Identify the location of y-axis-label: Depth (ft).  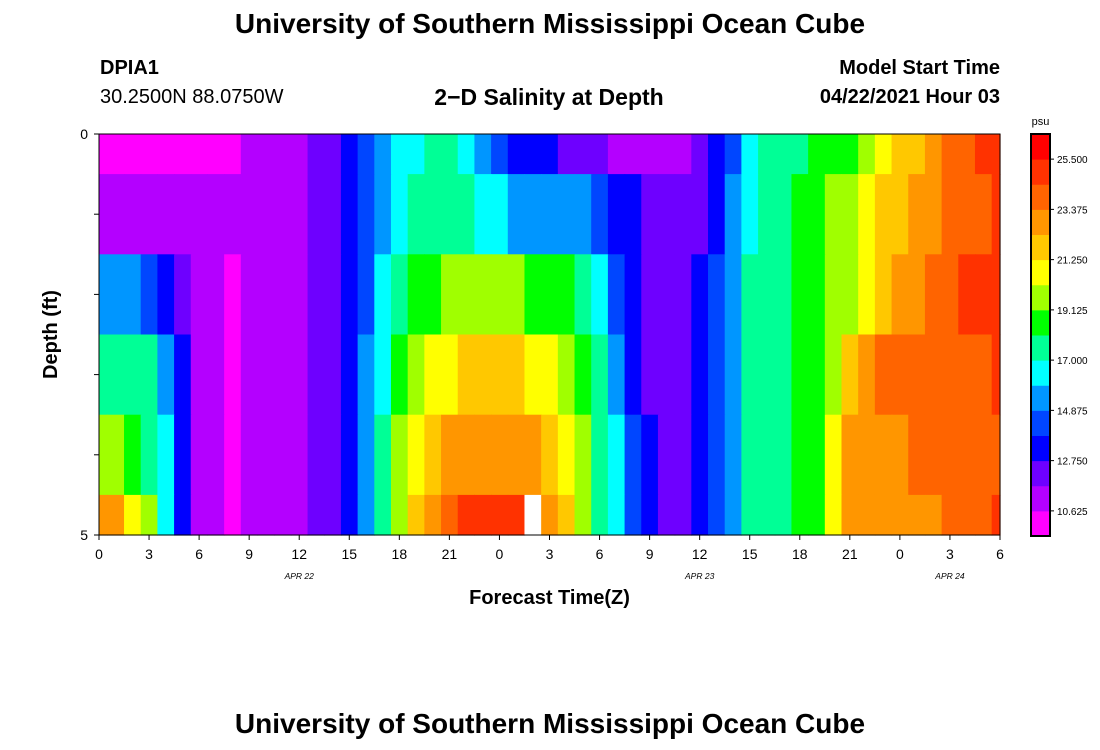
(51, 334).